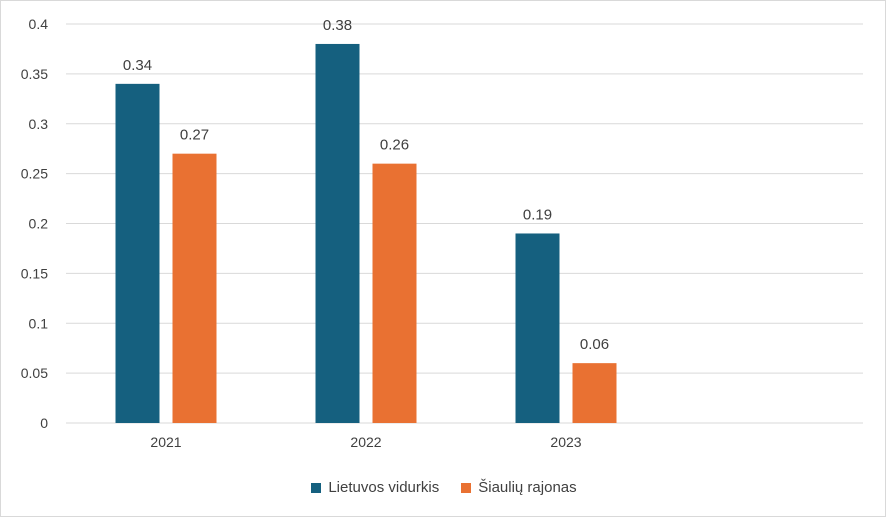  I want to click on data-label: 0.38, so click(337, 25).